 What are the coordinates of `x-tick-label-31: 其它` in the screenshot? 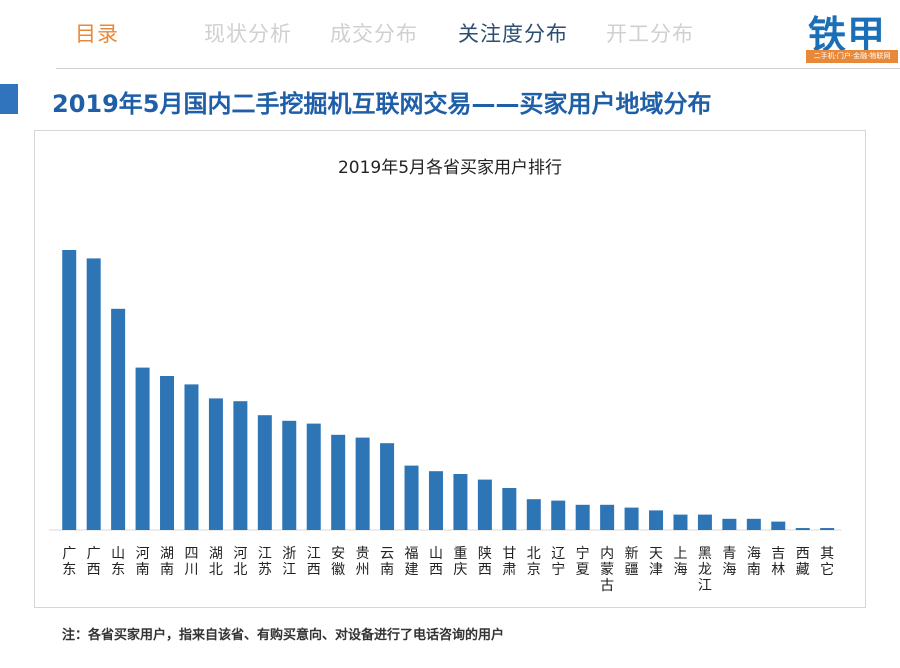 It's located at (827, 562).